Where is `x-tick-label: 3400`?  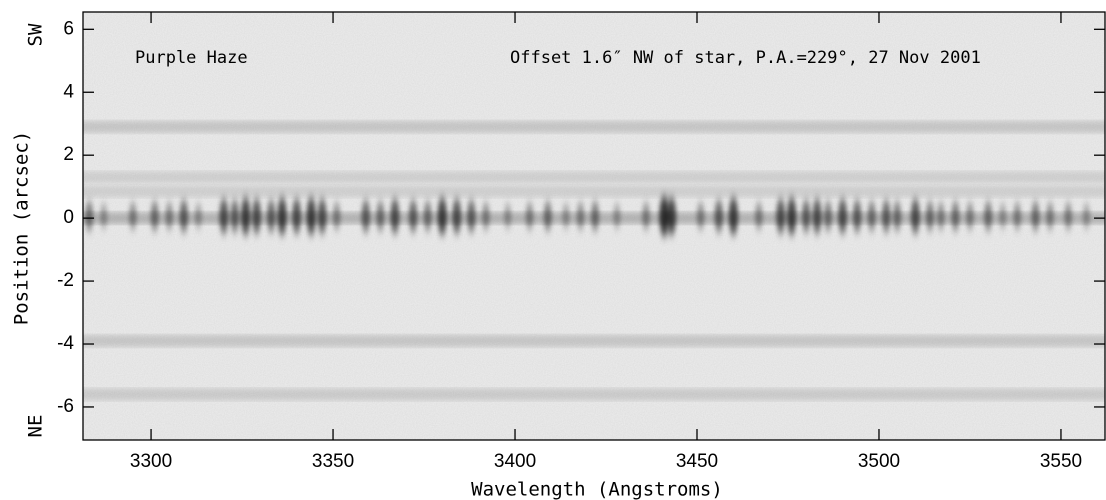 x-tick-label: 3400 is located at coordinates (515, 461).